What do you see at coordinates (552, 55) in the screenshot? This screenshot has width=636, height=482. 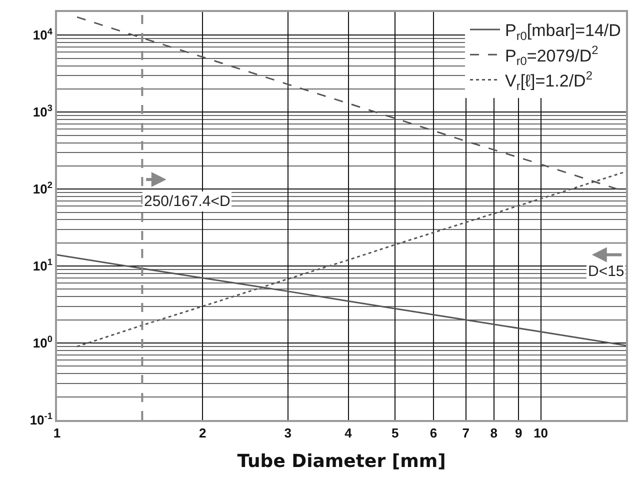 I see `legend-label: P$_{r0}$=2079/D$^{2}$` at bounding box center [552, 55].